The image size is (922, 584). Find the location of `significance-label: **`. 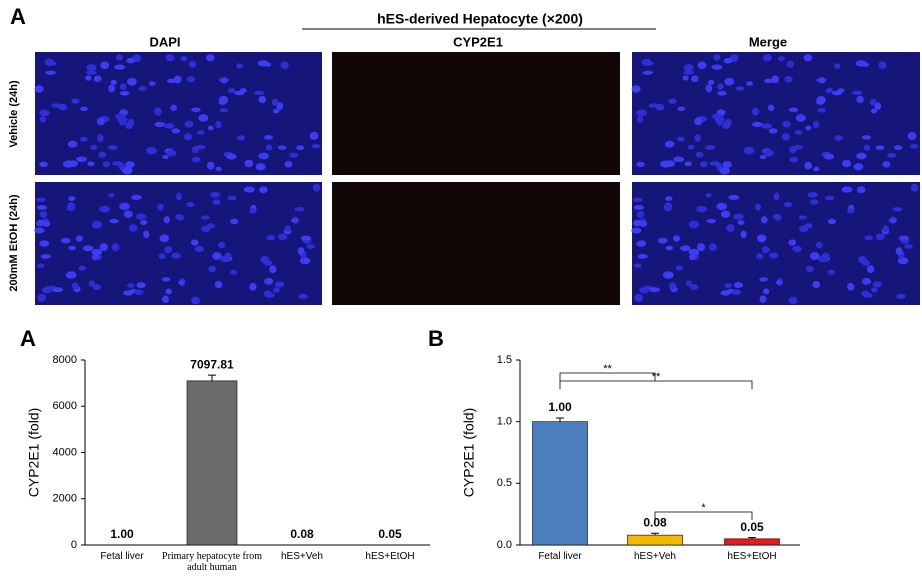

significance-label: ** is located at coordinates (607, 369).